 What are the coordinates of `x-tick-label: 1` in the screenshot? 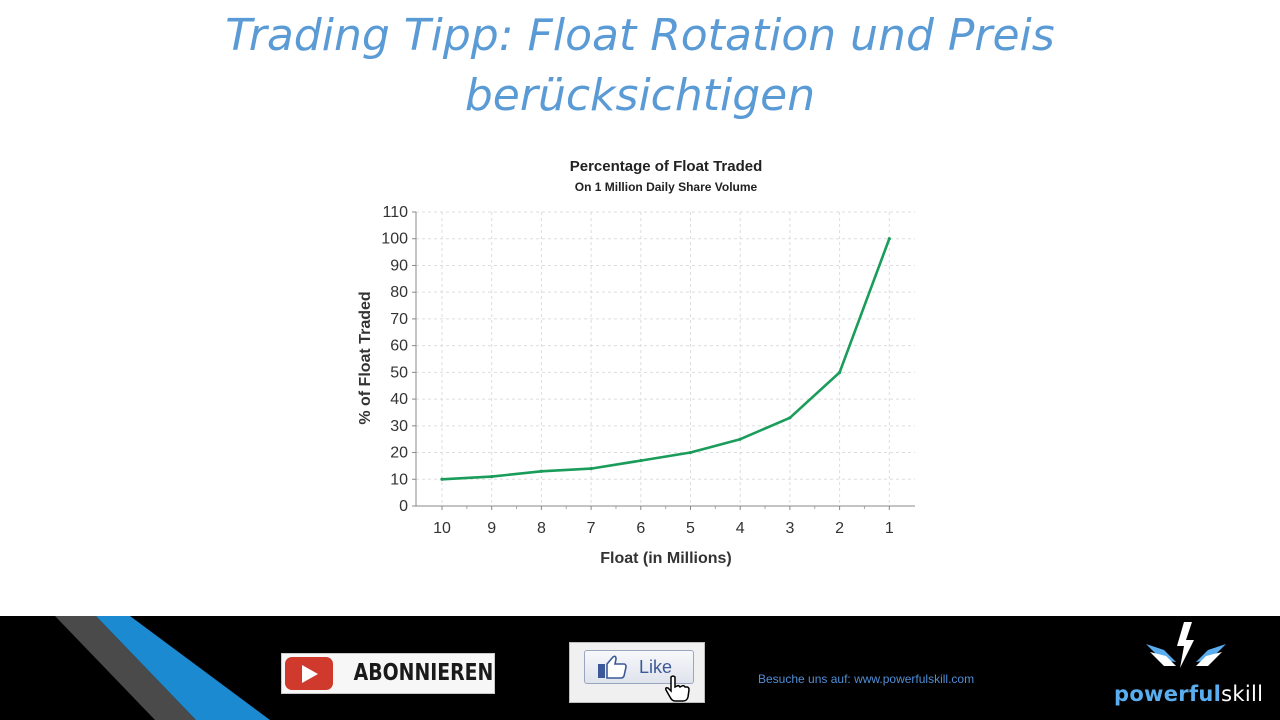 It's located at (889, 528).